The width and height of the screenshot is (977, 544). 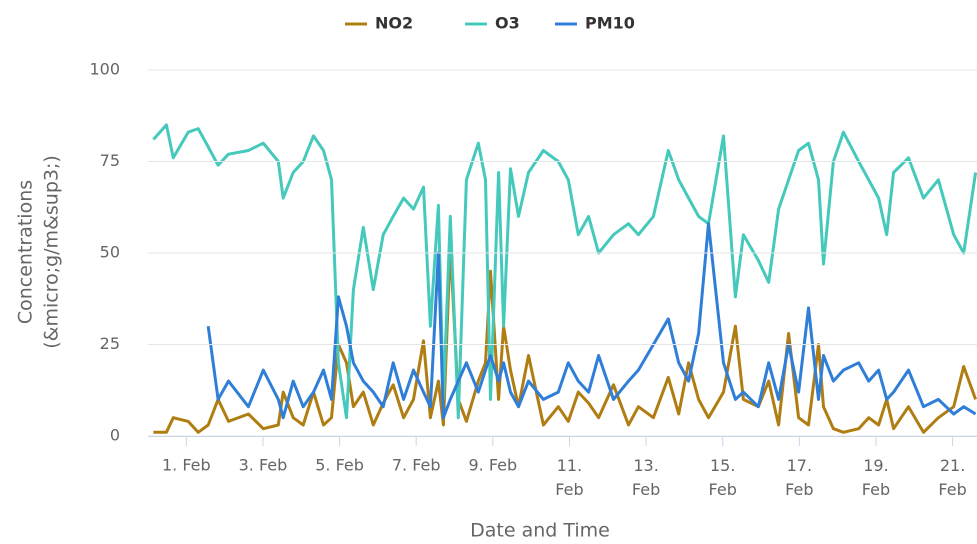 I want to click on x-tick-label: 21. Feb, so click(x=952, y=477).